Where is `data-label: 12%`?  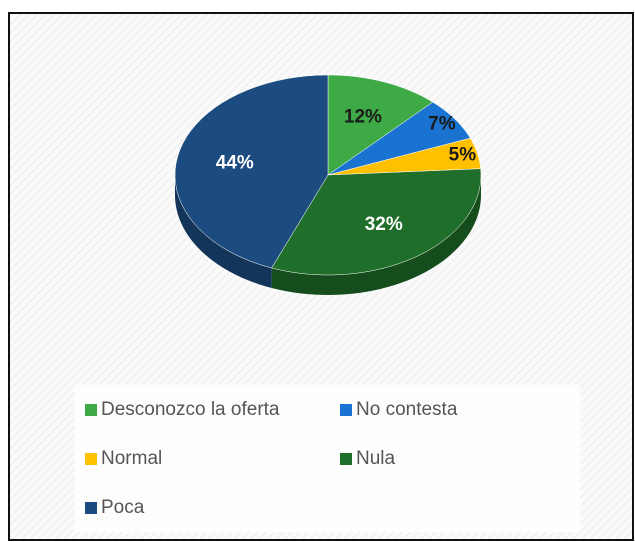
data-label: 12% is located at coordinates (363, 116).